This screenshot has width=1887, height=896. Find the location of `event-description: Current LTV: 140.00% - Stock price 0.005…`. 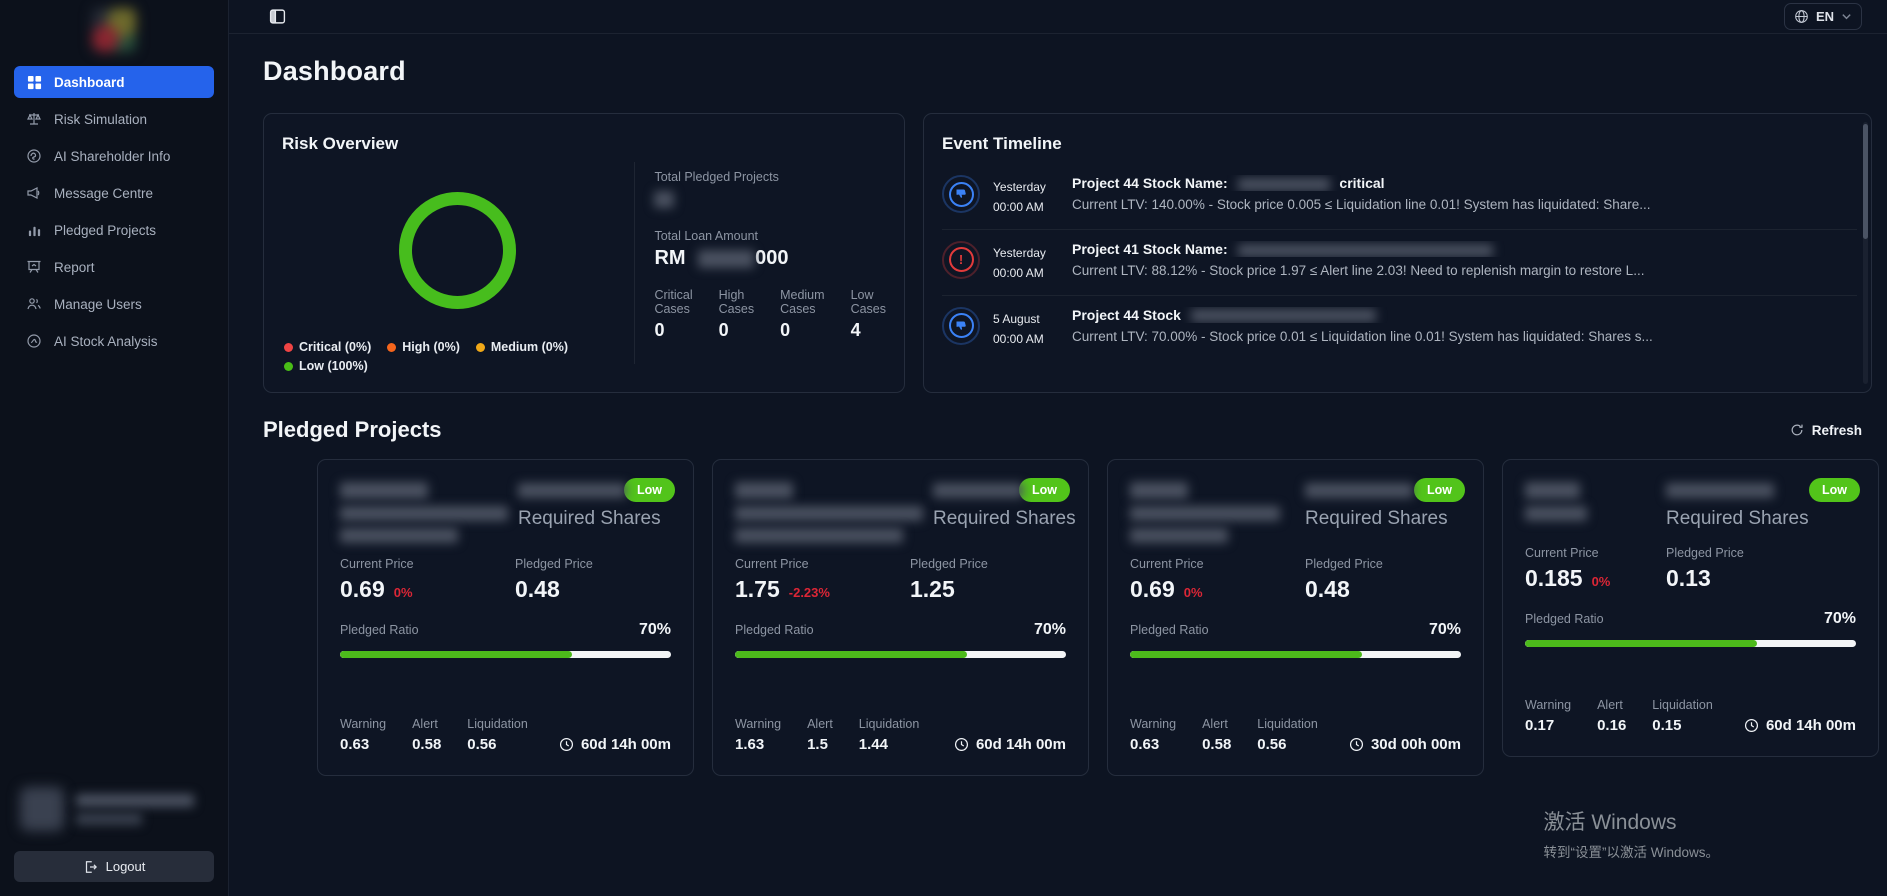

event-description: Current LTV: 140.00% - Stock price 0.005… is located at coordinates (1361, 204).